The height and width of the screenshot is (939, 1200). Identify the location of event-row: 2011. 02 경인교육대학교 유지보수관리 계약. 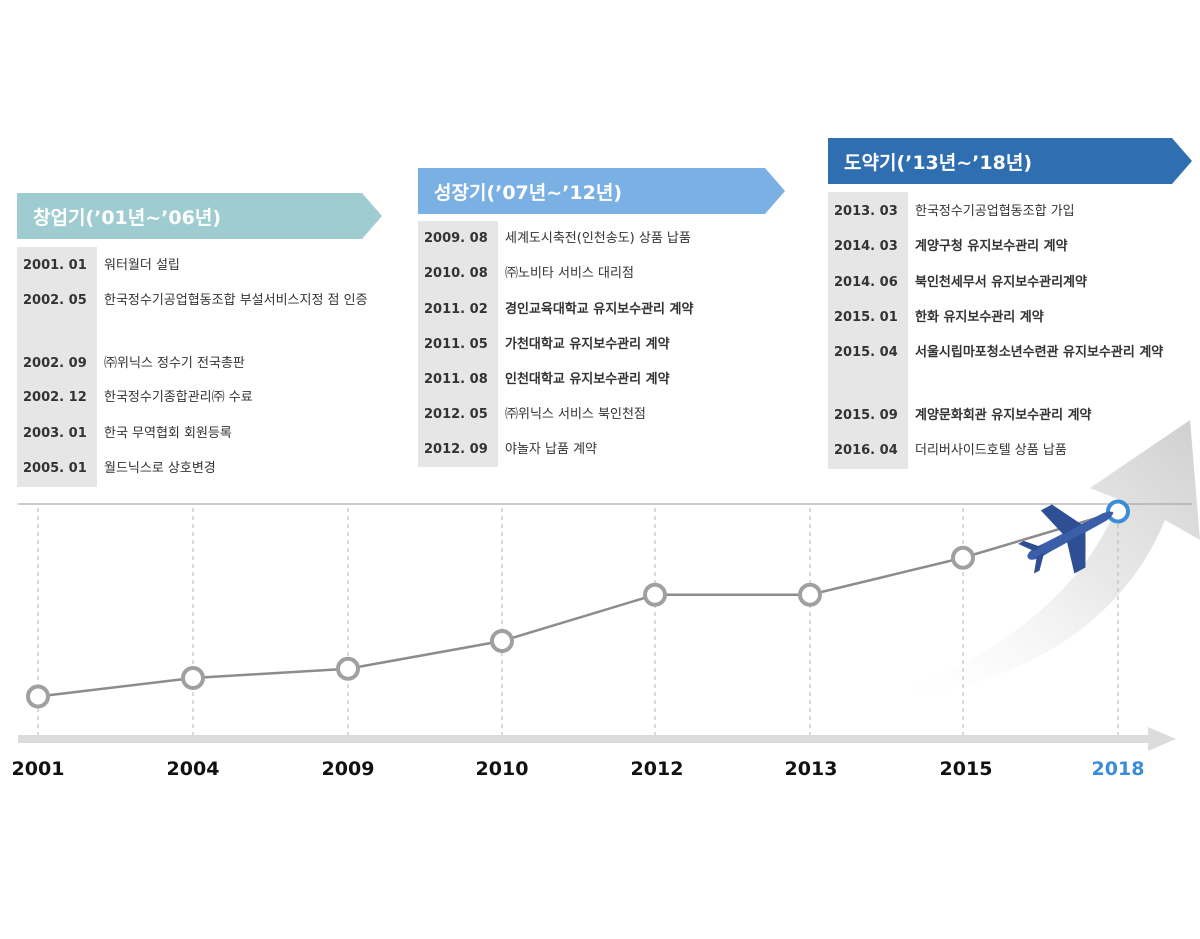
(601, 310).